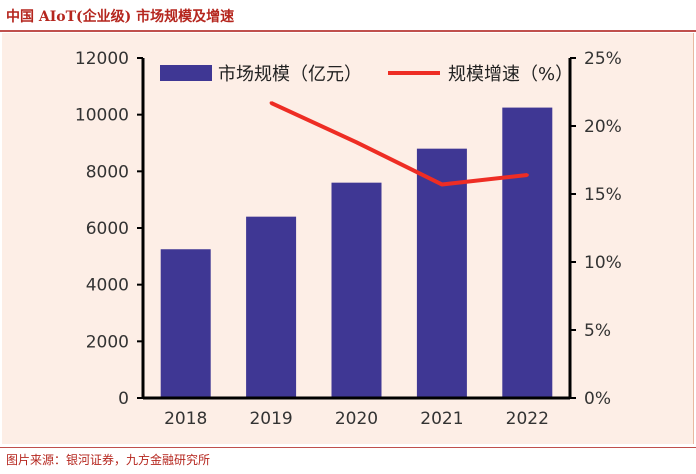 This screenshot has height=474, width=696. What do you see at coordinates (596, 229) in the screenshot?
I see `right-ticks-group: 0% 5% 10% 15% 20% 25%` at bounding box center [596, 229].